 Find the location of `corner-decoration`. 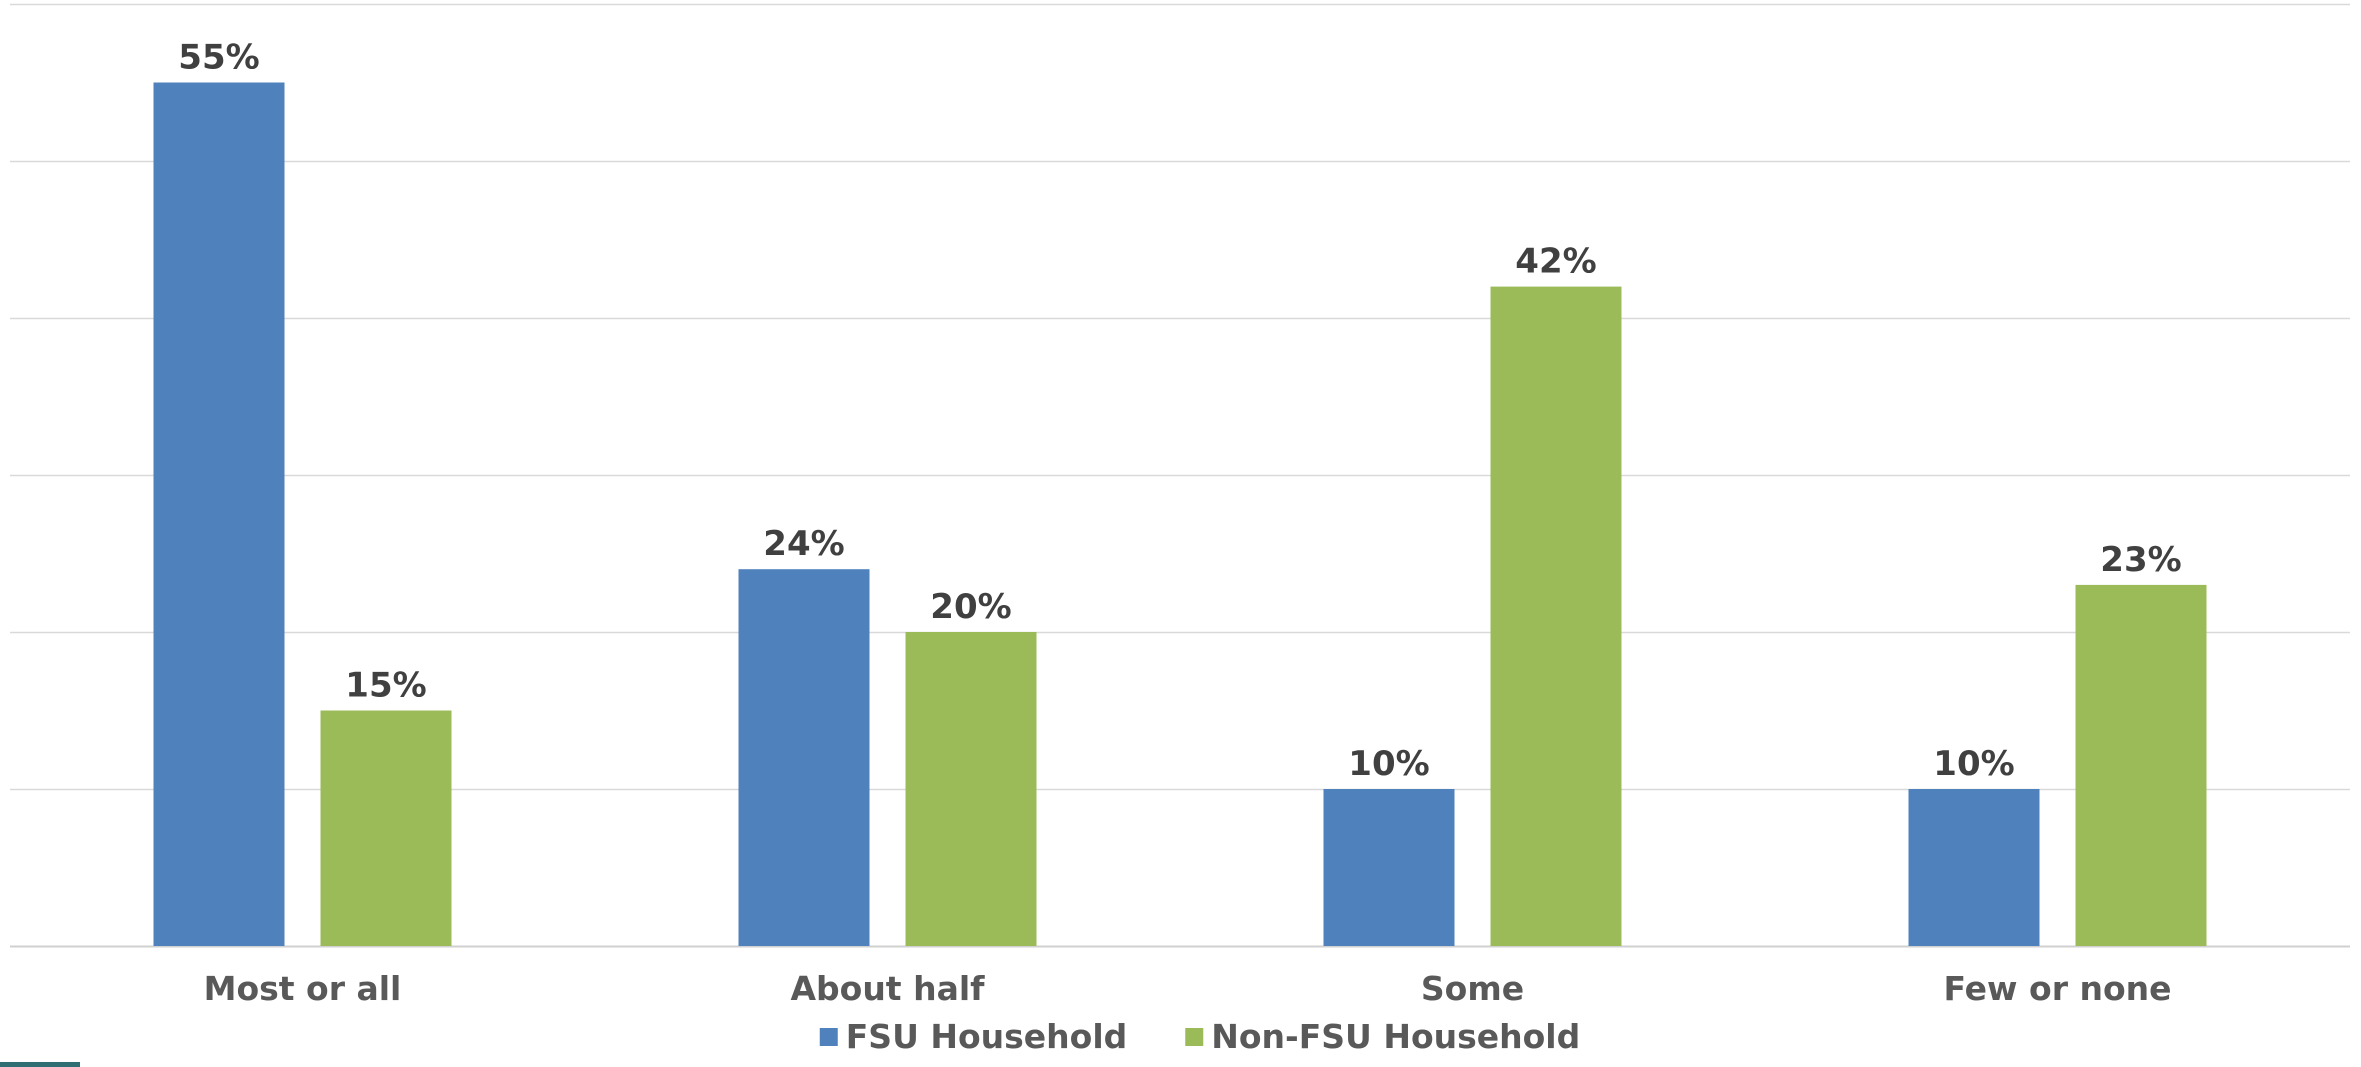

corner-decoration is located at coordinates (40, 1064).